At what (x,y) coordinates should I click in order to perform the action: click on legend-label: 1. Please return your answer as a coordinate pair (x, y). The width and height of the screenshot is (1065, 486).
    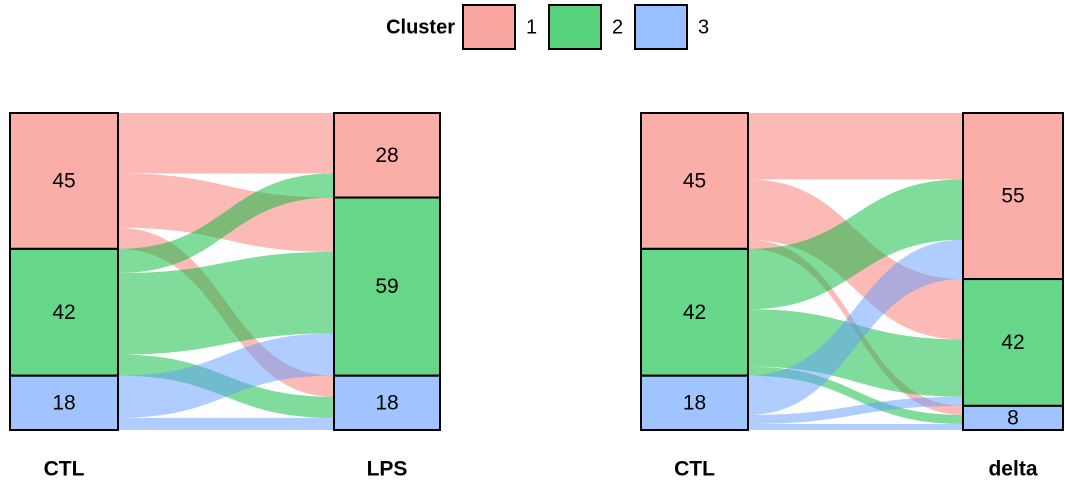
    Looking at the image, I should click on (531, 27).